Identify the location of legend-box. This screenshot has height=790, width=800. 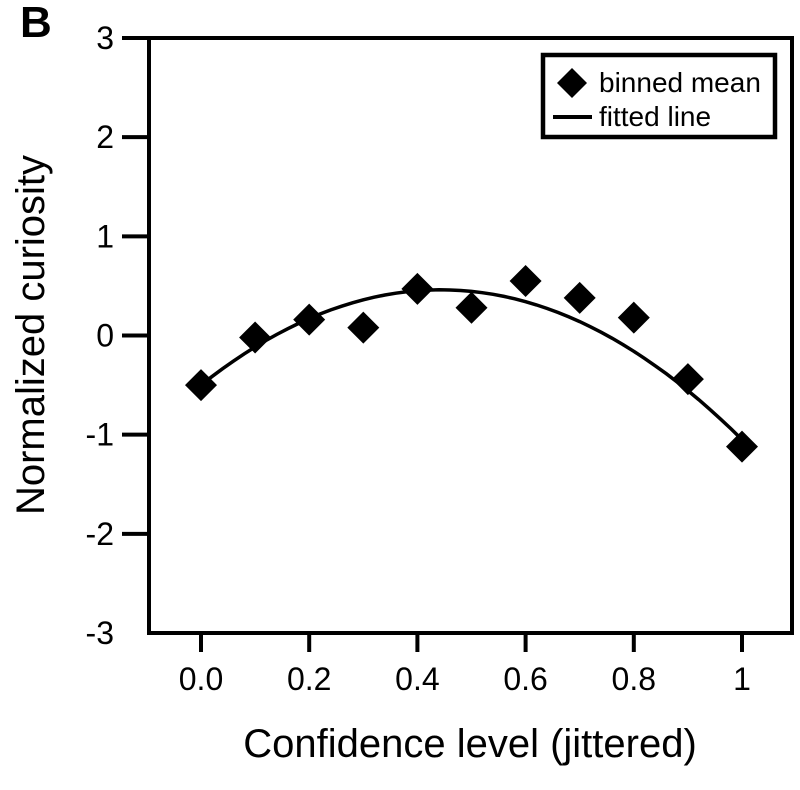
(659, 96).